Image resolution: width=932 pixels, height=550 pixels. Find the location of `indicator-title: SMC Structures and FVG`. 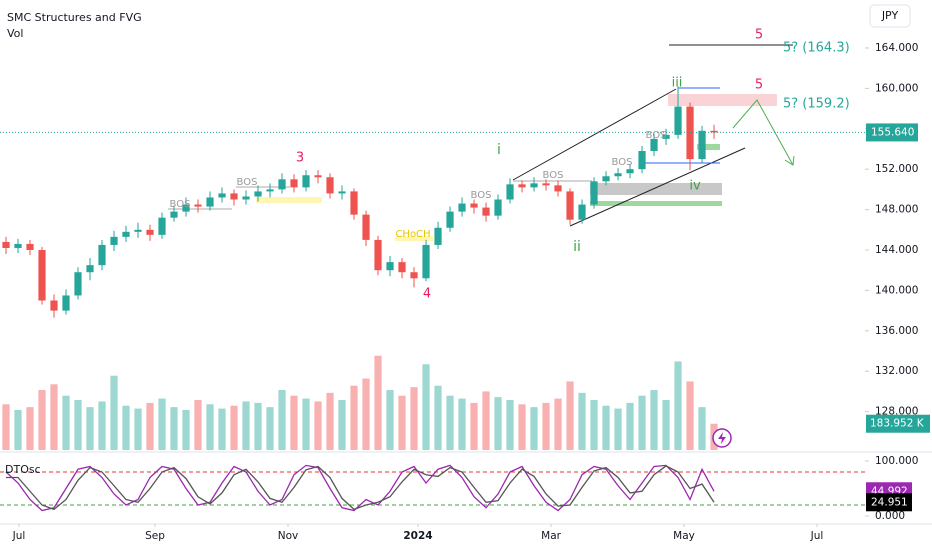

indicator-title: SMC Structures and FVG is located at coordinates (74, 17).